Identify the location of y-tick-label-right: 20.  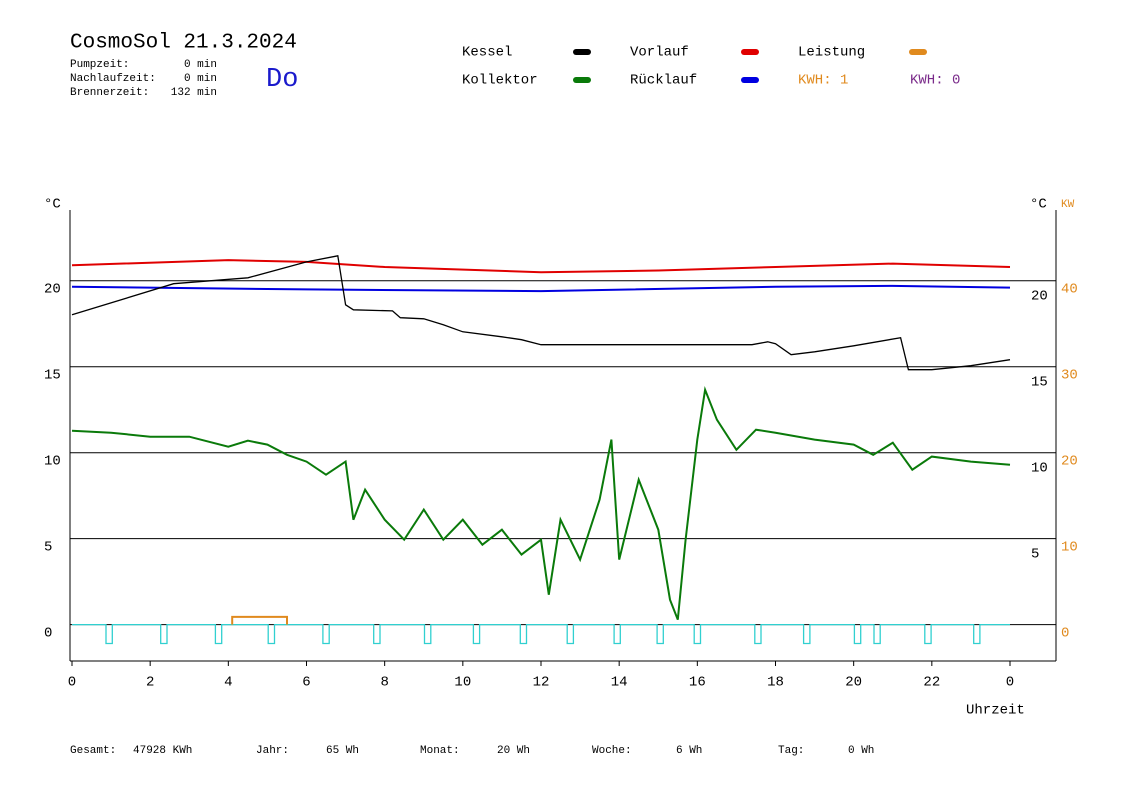
(1039, 296).